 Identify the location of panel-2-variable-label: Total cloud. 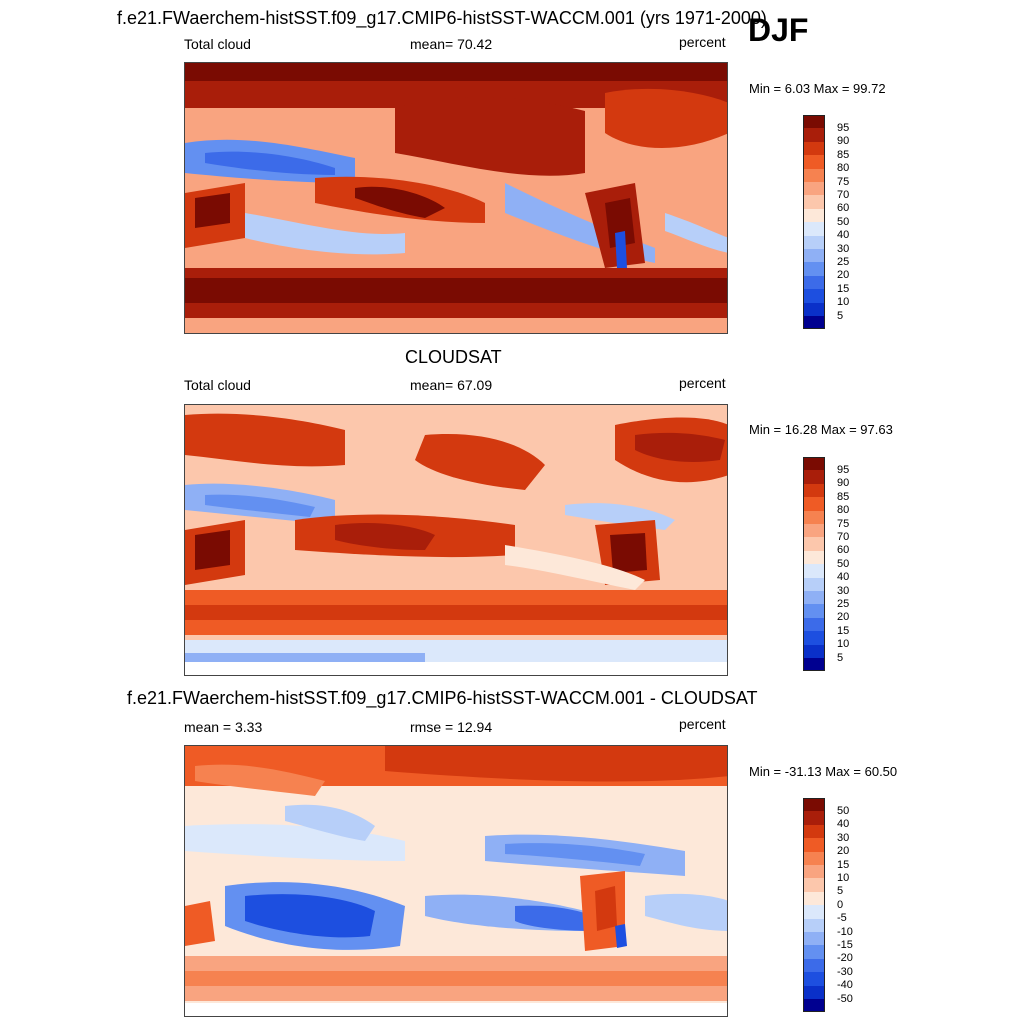
(217, 385).